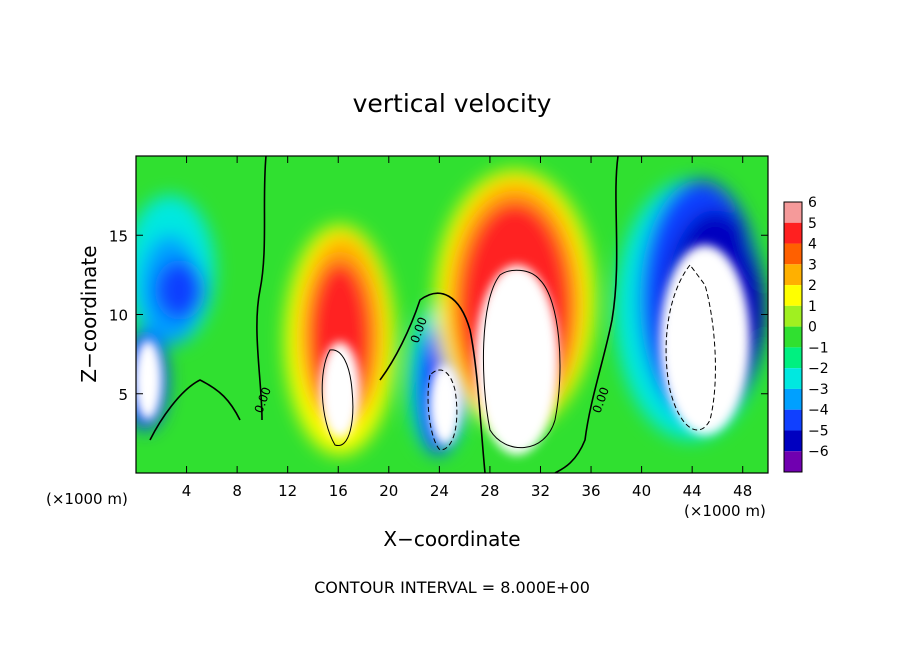  What do you see at coordinates (123, 395) in the screenshot?
I see `y-tick-label: 5` at bounding box center [123, 395].